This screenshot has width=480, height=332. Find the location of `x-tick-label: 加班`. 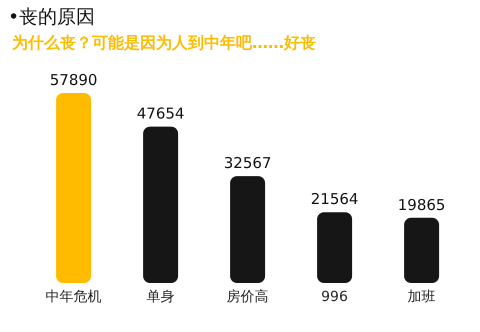

x-tick-label: 加班 is located at coordinates (422, 296).